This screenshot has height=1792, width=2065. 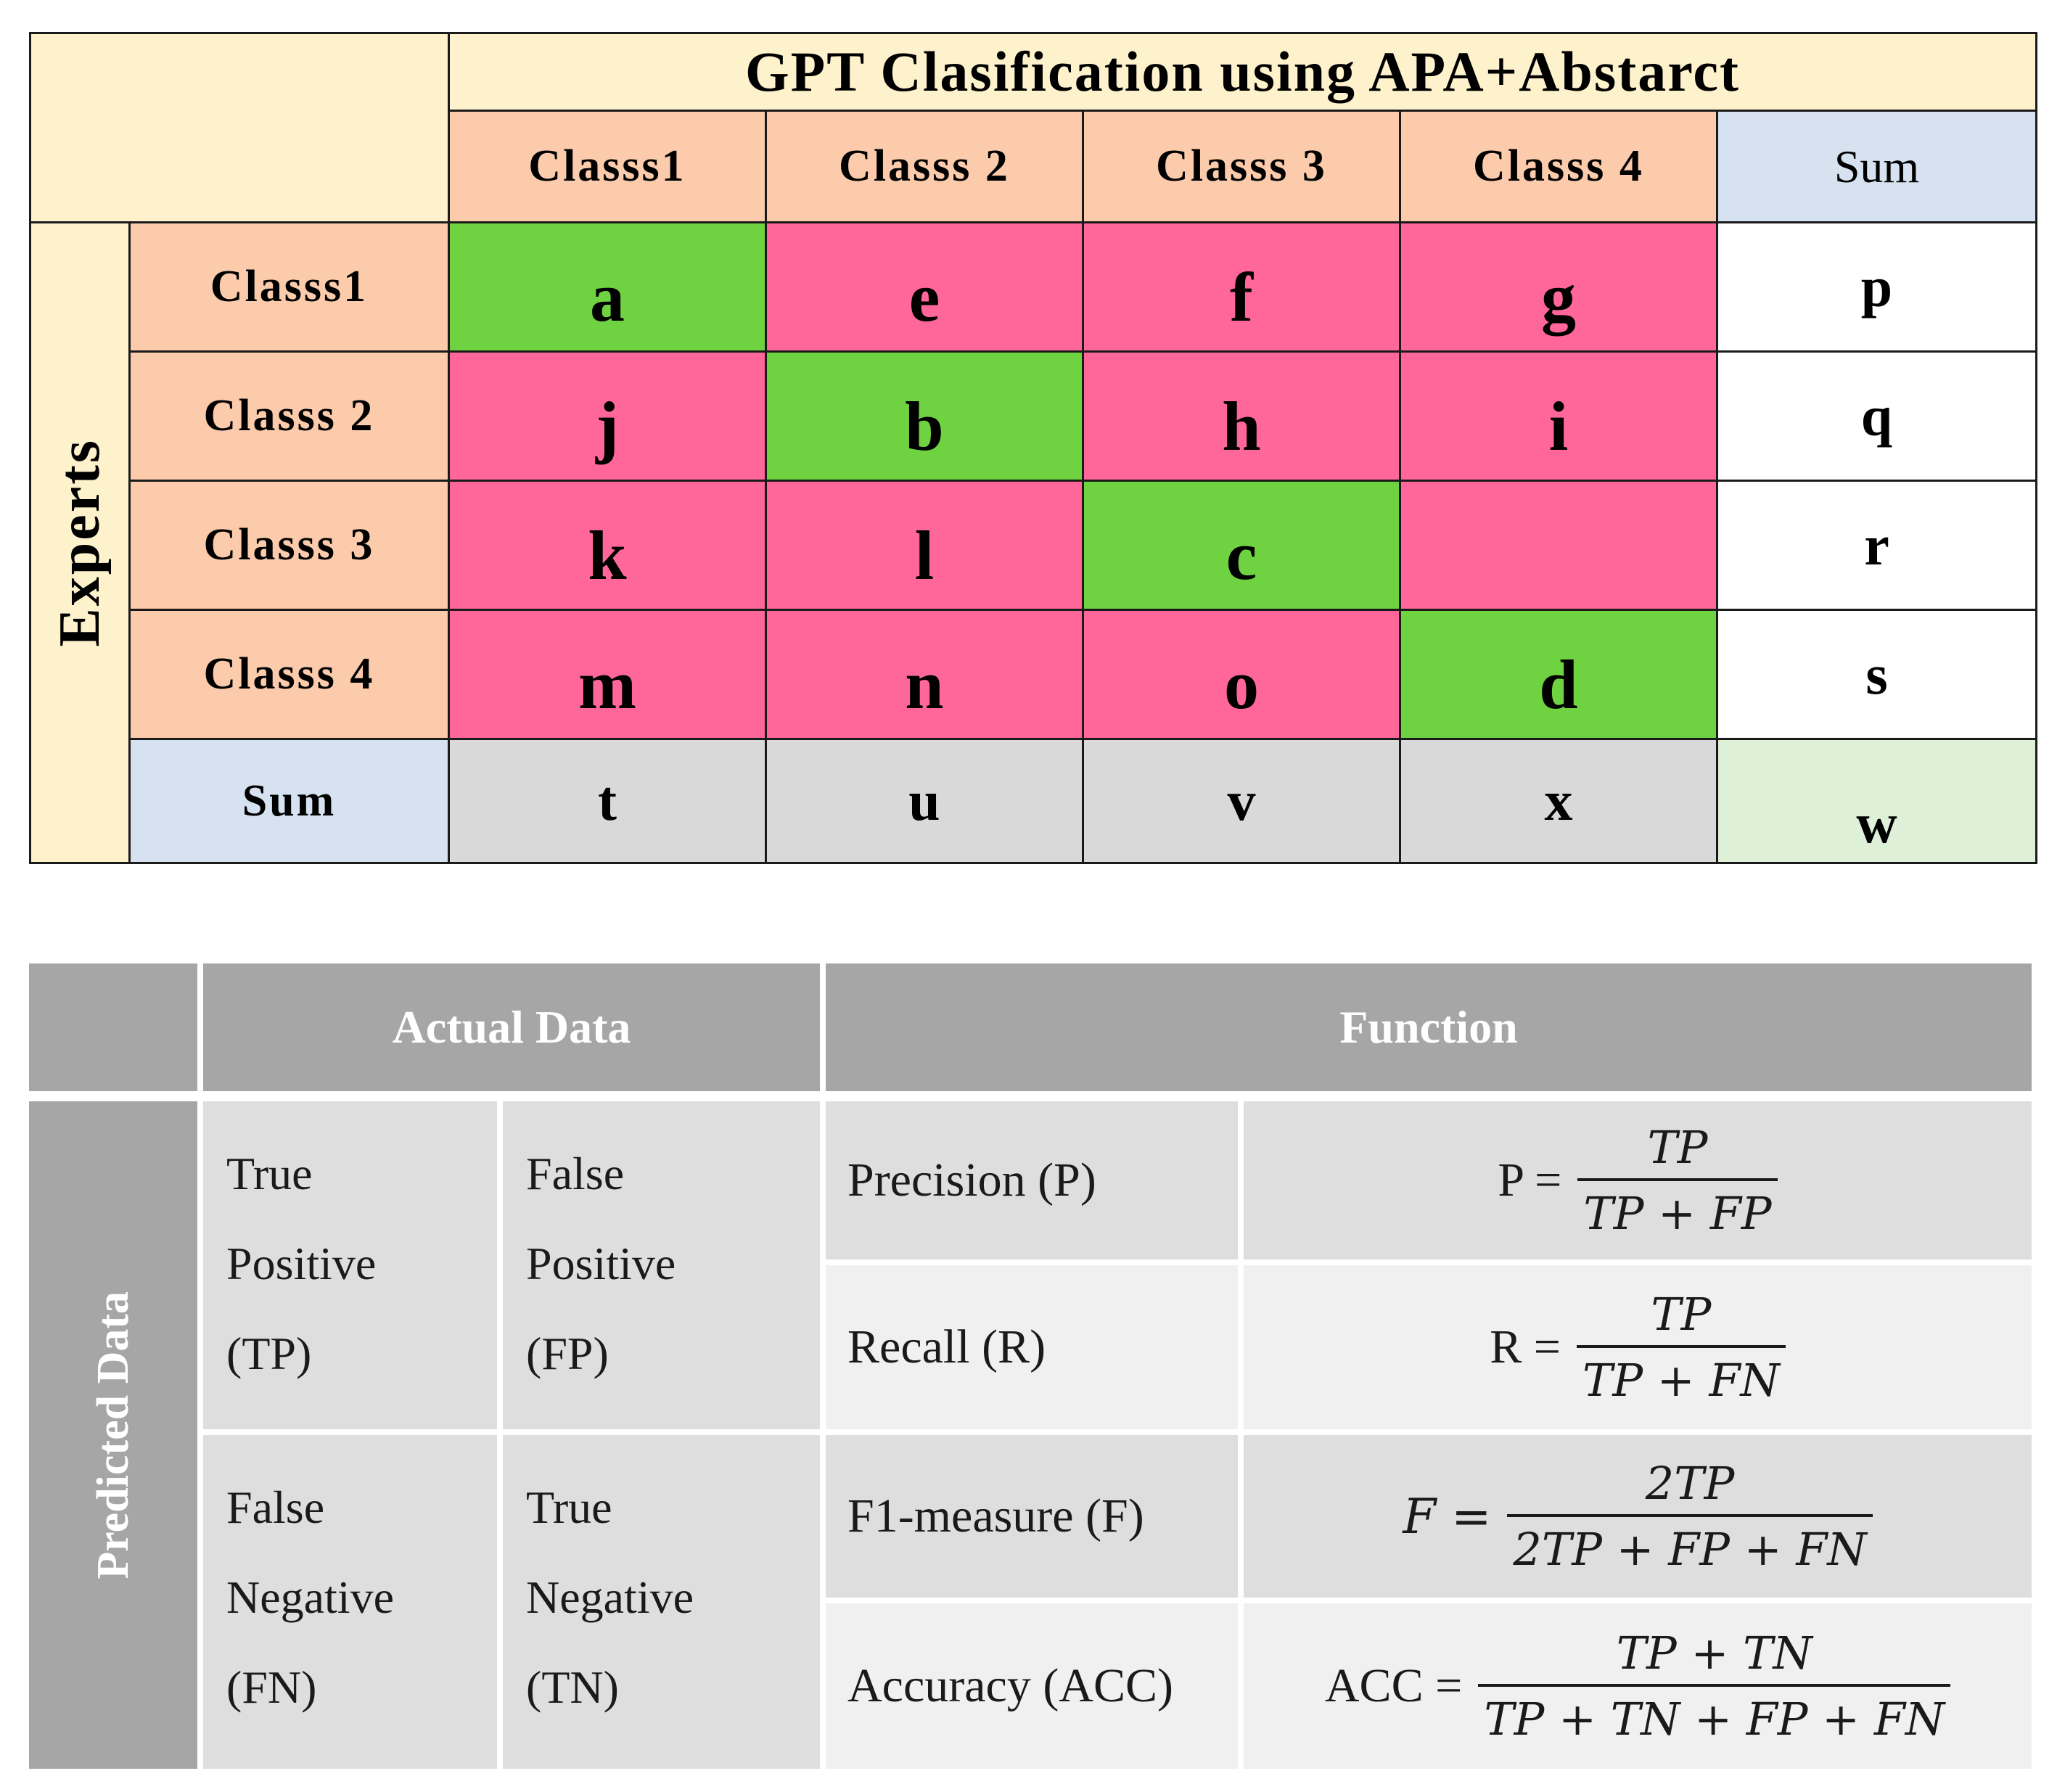 I want to click on matrix-cell: o, so click(x=1241, y=674).